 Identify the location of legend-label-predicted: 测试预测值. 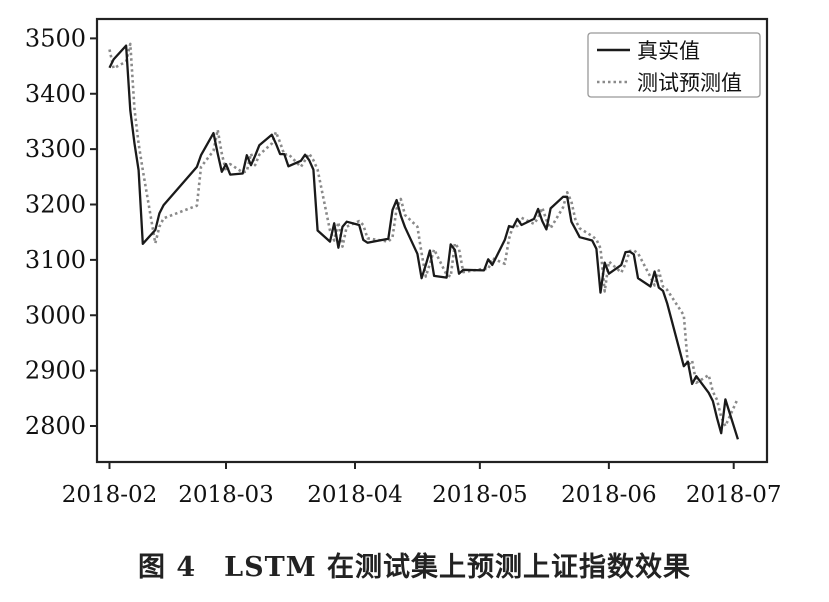
(689, 83).